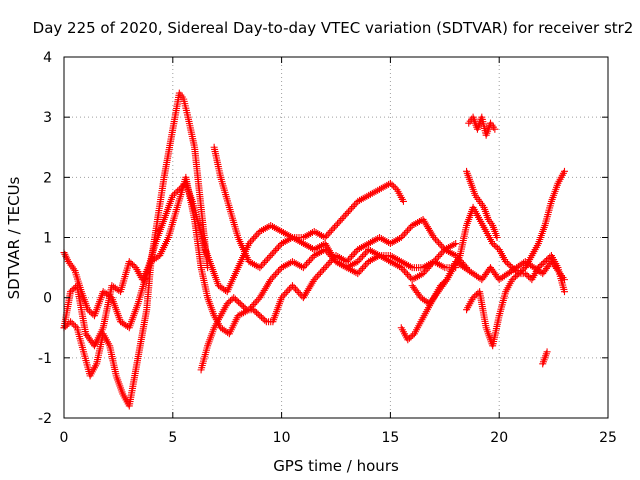  I want to click on y-tick-label: 0, so click(47, 299).